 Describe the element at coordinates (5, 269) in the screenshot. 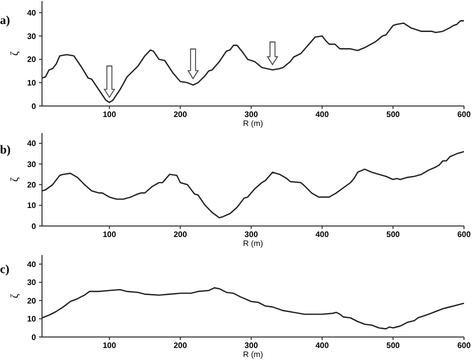

I see `text: c)` at that location.